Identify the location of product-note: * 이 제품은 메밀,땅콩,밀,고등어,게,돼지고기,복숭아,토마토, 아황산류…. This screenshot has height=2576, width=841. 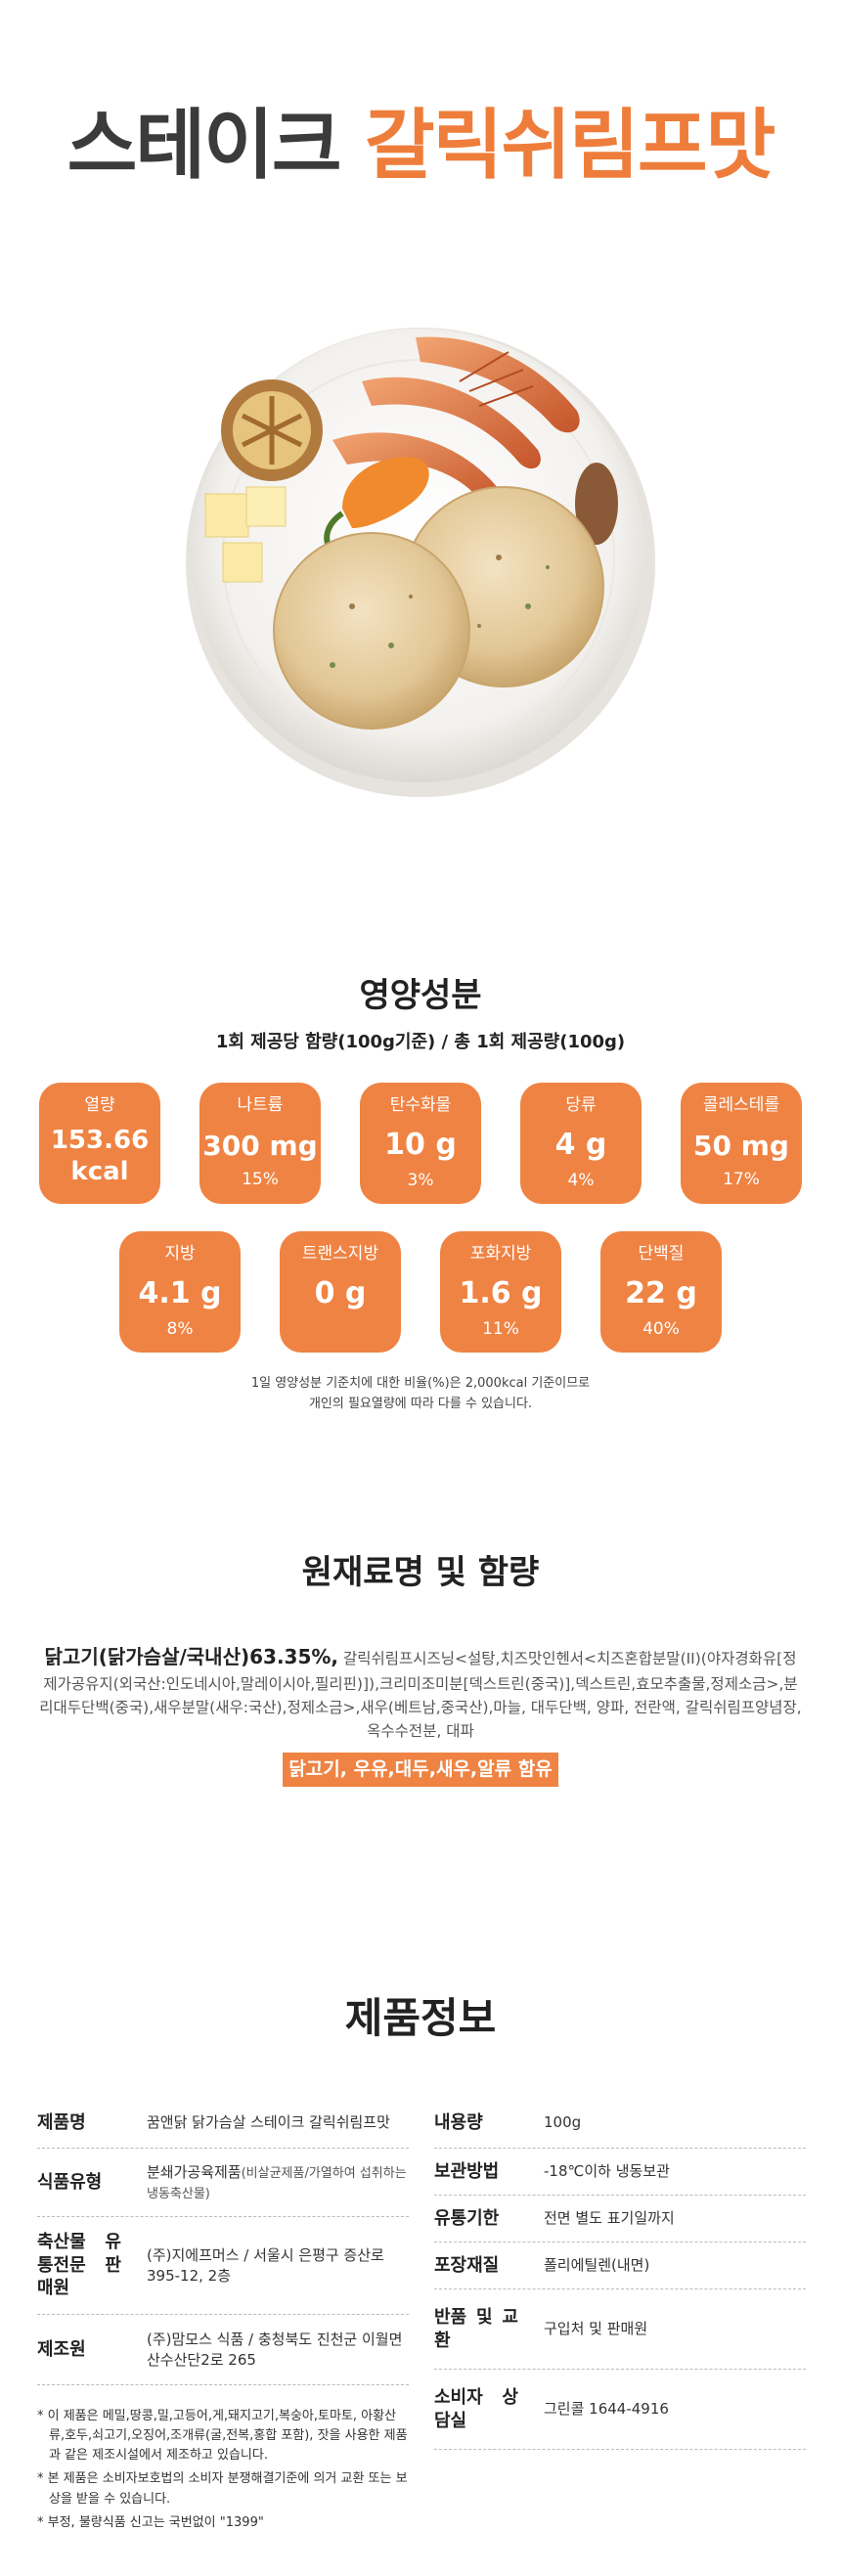
(222, 2436).